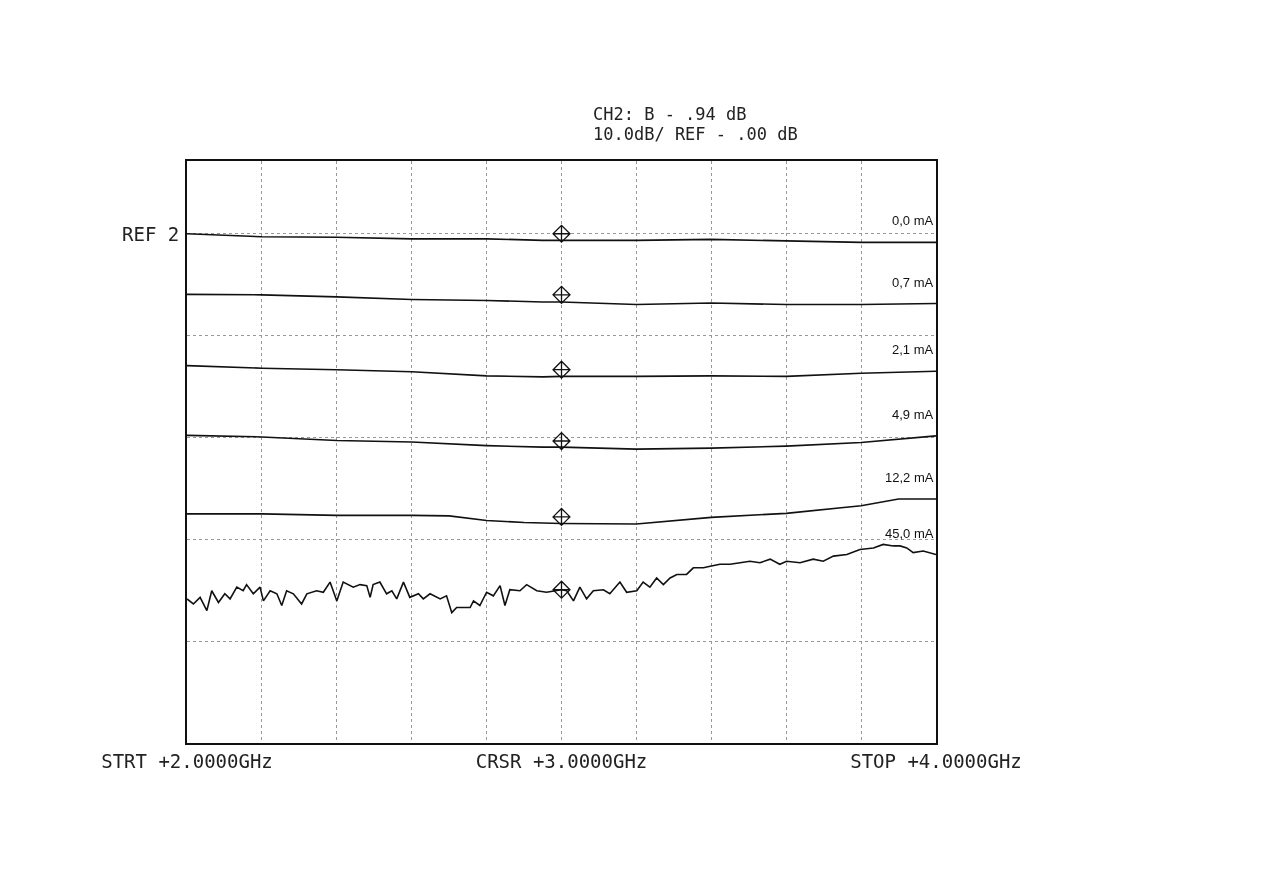 This screenshot has width=1263, height=893. I want to click on text: 10.0dB/ REF - .00 dB, so click(695, 134).